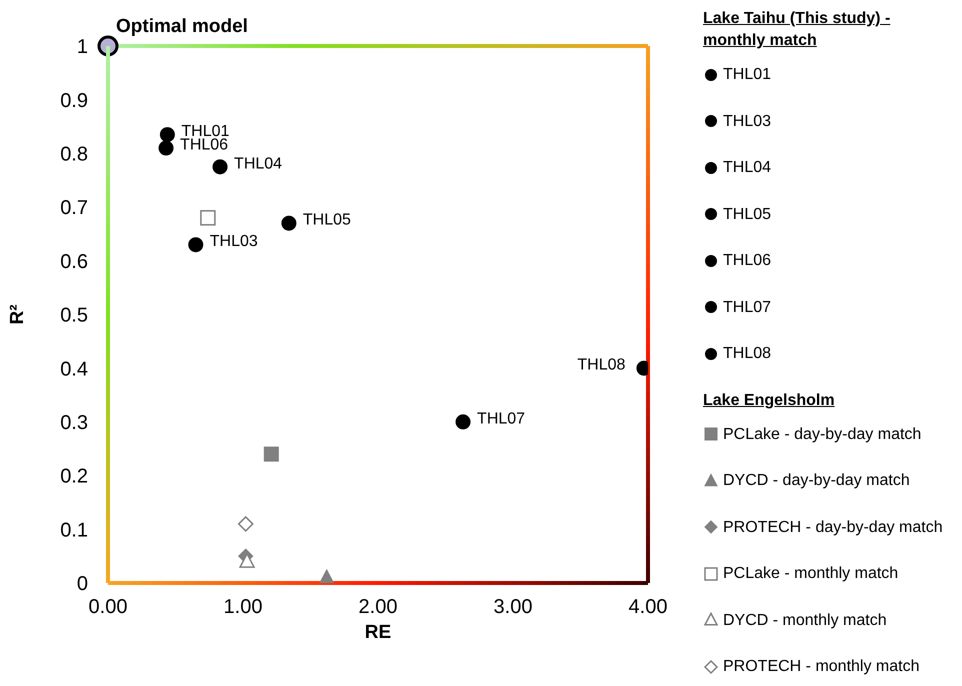 The image size is (962, 686). What do you see at coordinates (811, 574) in the screenshot?
I see `legend-label: PCLake - monthly match` at bounding box center [811, 574].